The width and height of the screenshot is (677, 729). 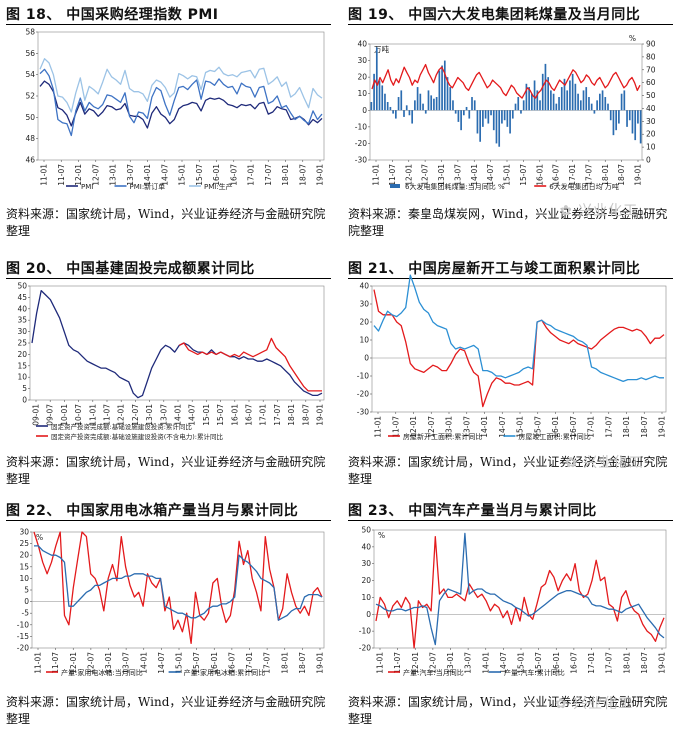 I want to click on y2-unit-label: %, so click(x=632, y=38).